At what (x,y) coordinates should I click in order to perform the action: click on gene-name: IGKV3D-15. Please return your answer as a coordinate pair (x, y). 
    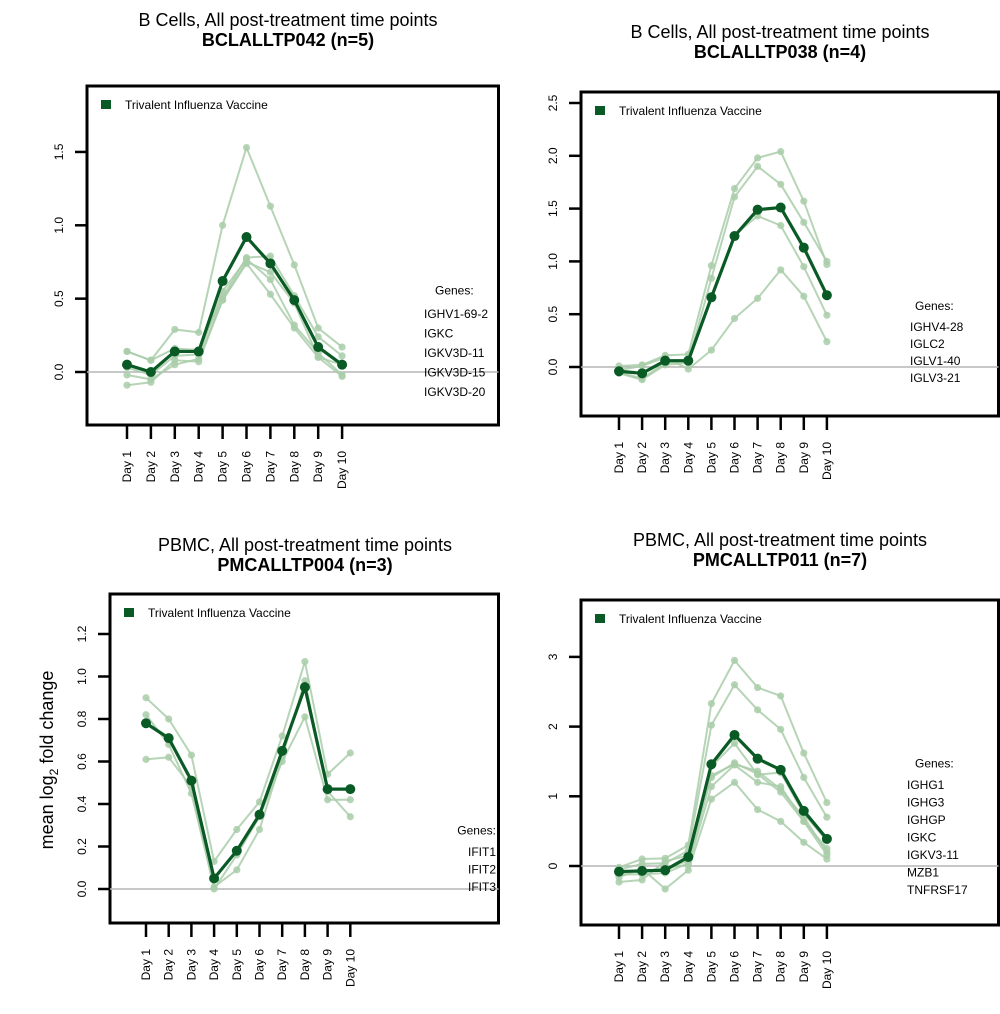
    Looking at the image, I should click on (455, 373).